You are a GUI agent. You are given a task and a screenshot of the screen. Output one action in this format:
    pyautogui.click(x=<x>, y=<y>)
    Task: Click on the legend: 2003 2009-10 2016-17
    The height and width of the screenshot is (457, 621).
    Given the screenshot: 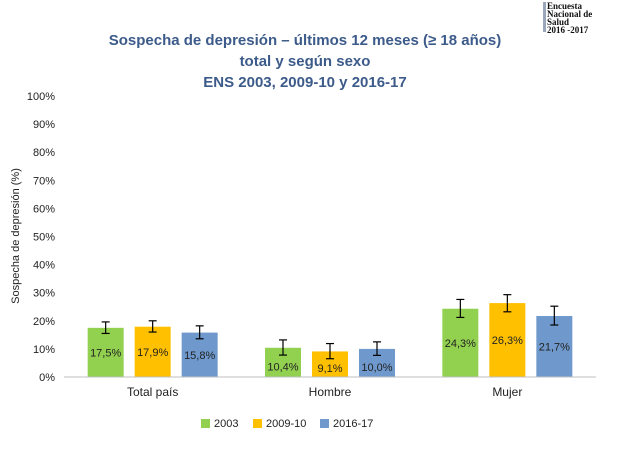 What is the action you would take?
    pyautogui.click(x=287, y=424)
    